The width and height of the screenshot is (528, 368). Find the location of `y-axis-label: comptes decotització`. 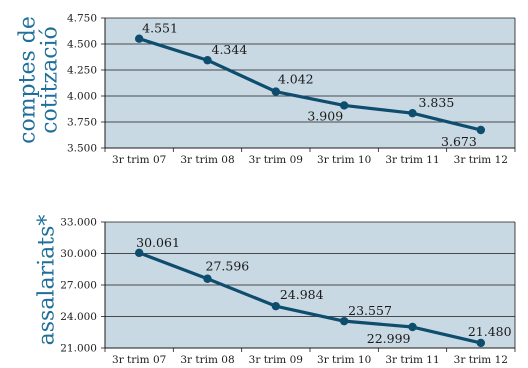

y-axis-label: comptes decotització is located at coordinates (39, 80).